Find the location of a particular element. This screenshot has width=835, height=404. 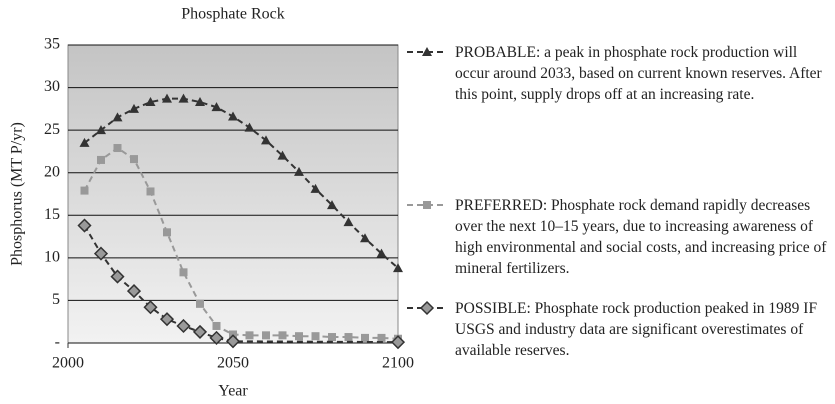

y-tick-label: 30 is located at coordinates (52, 86).